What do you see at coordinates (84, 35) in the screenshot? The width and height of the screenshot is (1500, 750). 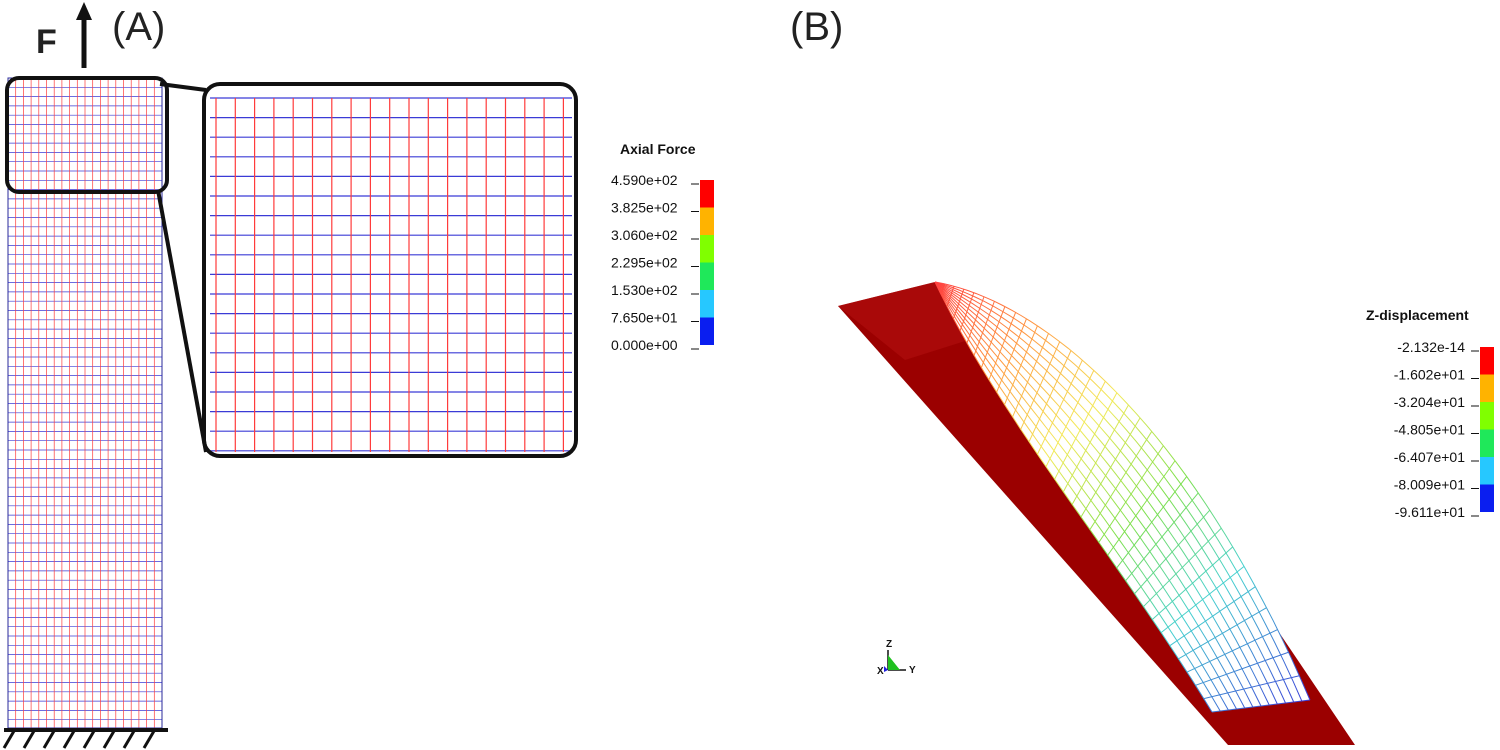 I see `force-arrow` at bounding box center [84, 35].